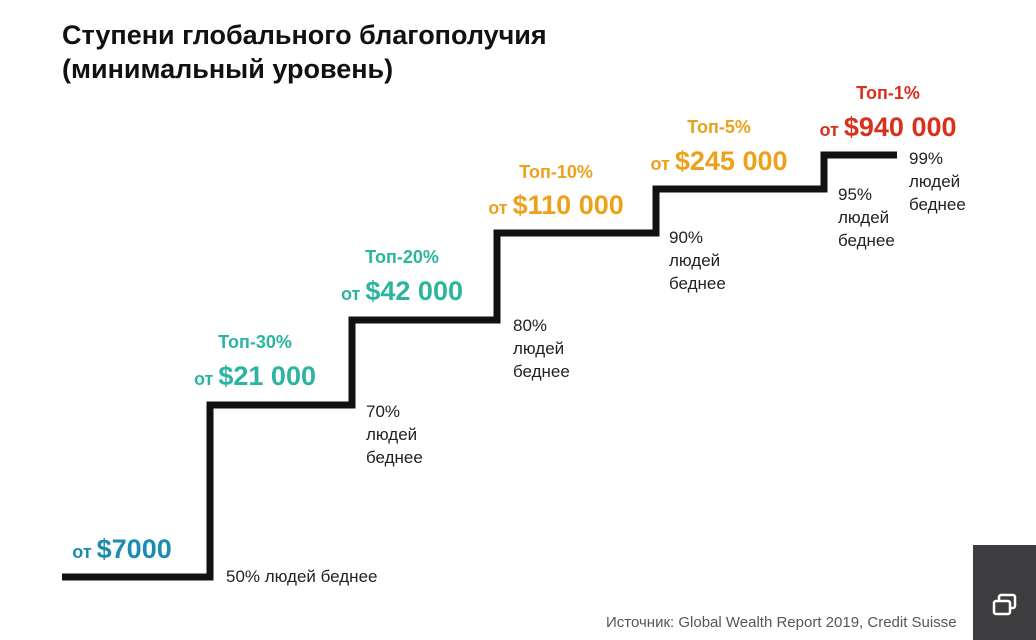  I want to click on note-line: 80%, so click(530, 325).